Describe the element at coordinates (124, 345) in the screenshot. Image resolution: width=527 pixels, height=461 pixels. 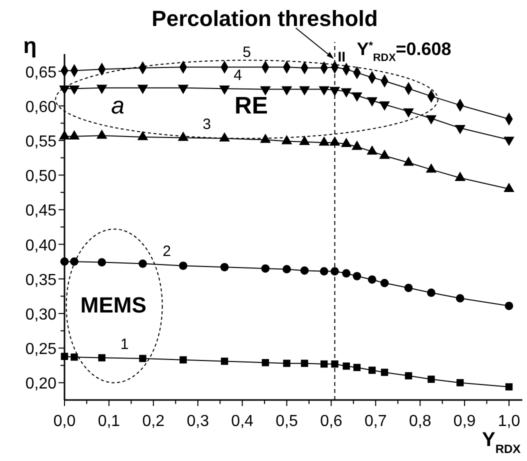
I see `series-label: 1` at that location.